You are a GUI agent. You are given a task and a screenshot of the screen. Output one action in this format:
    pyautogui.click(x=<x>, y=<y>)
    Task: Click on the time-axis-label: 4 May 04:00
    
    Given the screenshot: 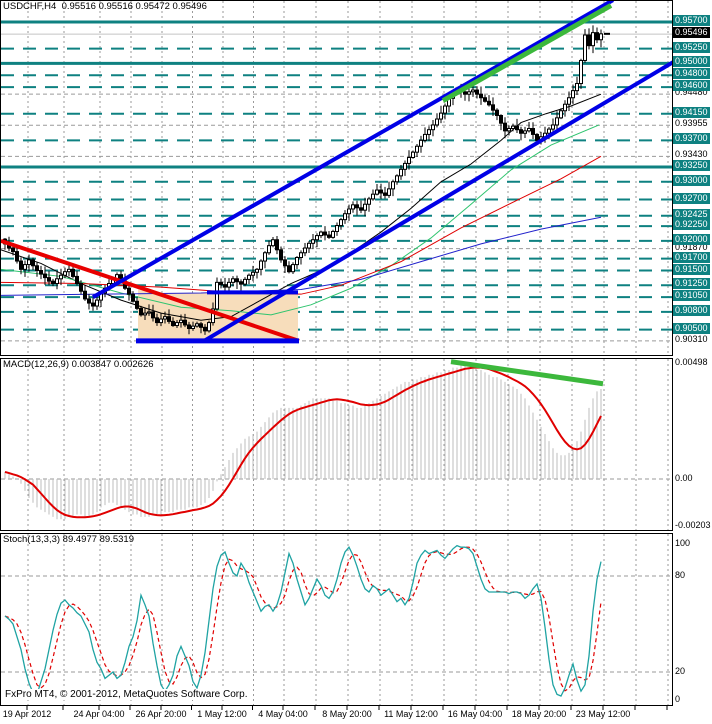 What is the action you would take?
    pyautogui.click(x=283, y=714)
    